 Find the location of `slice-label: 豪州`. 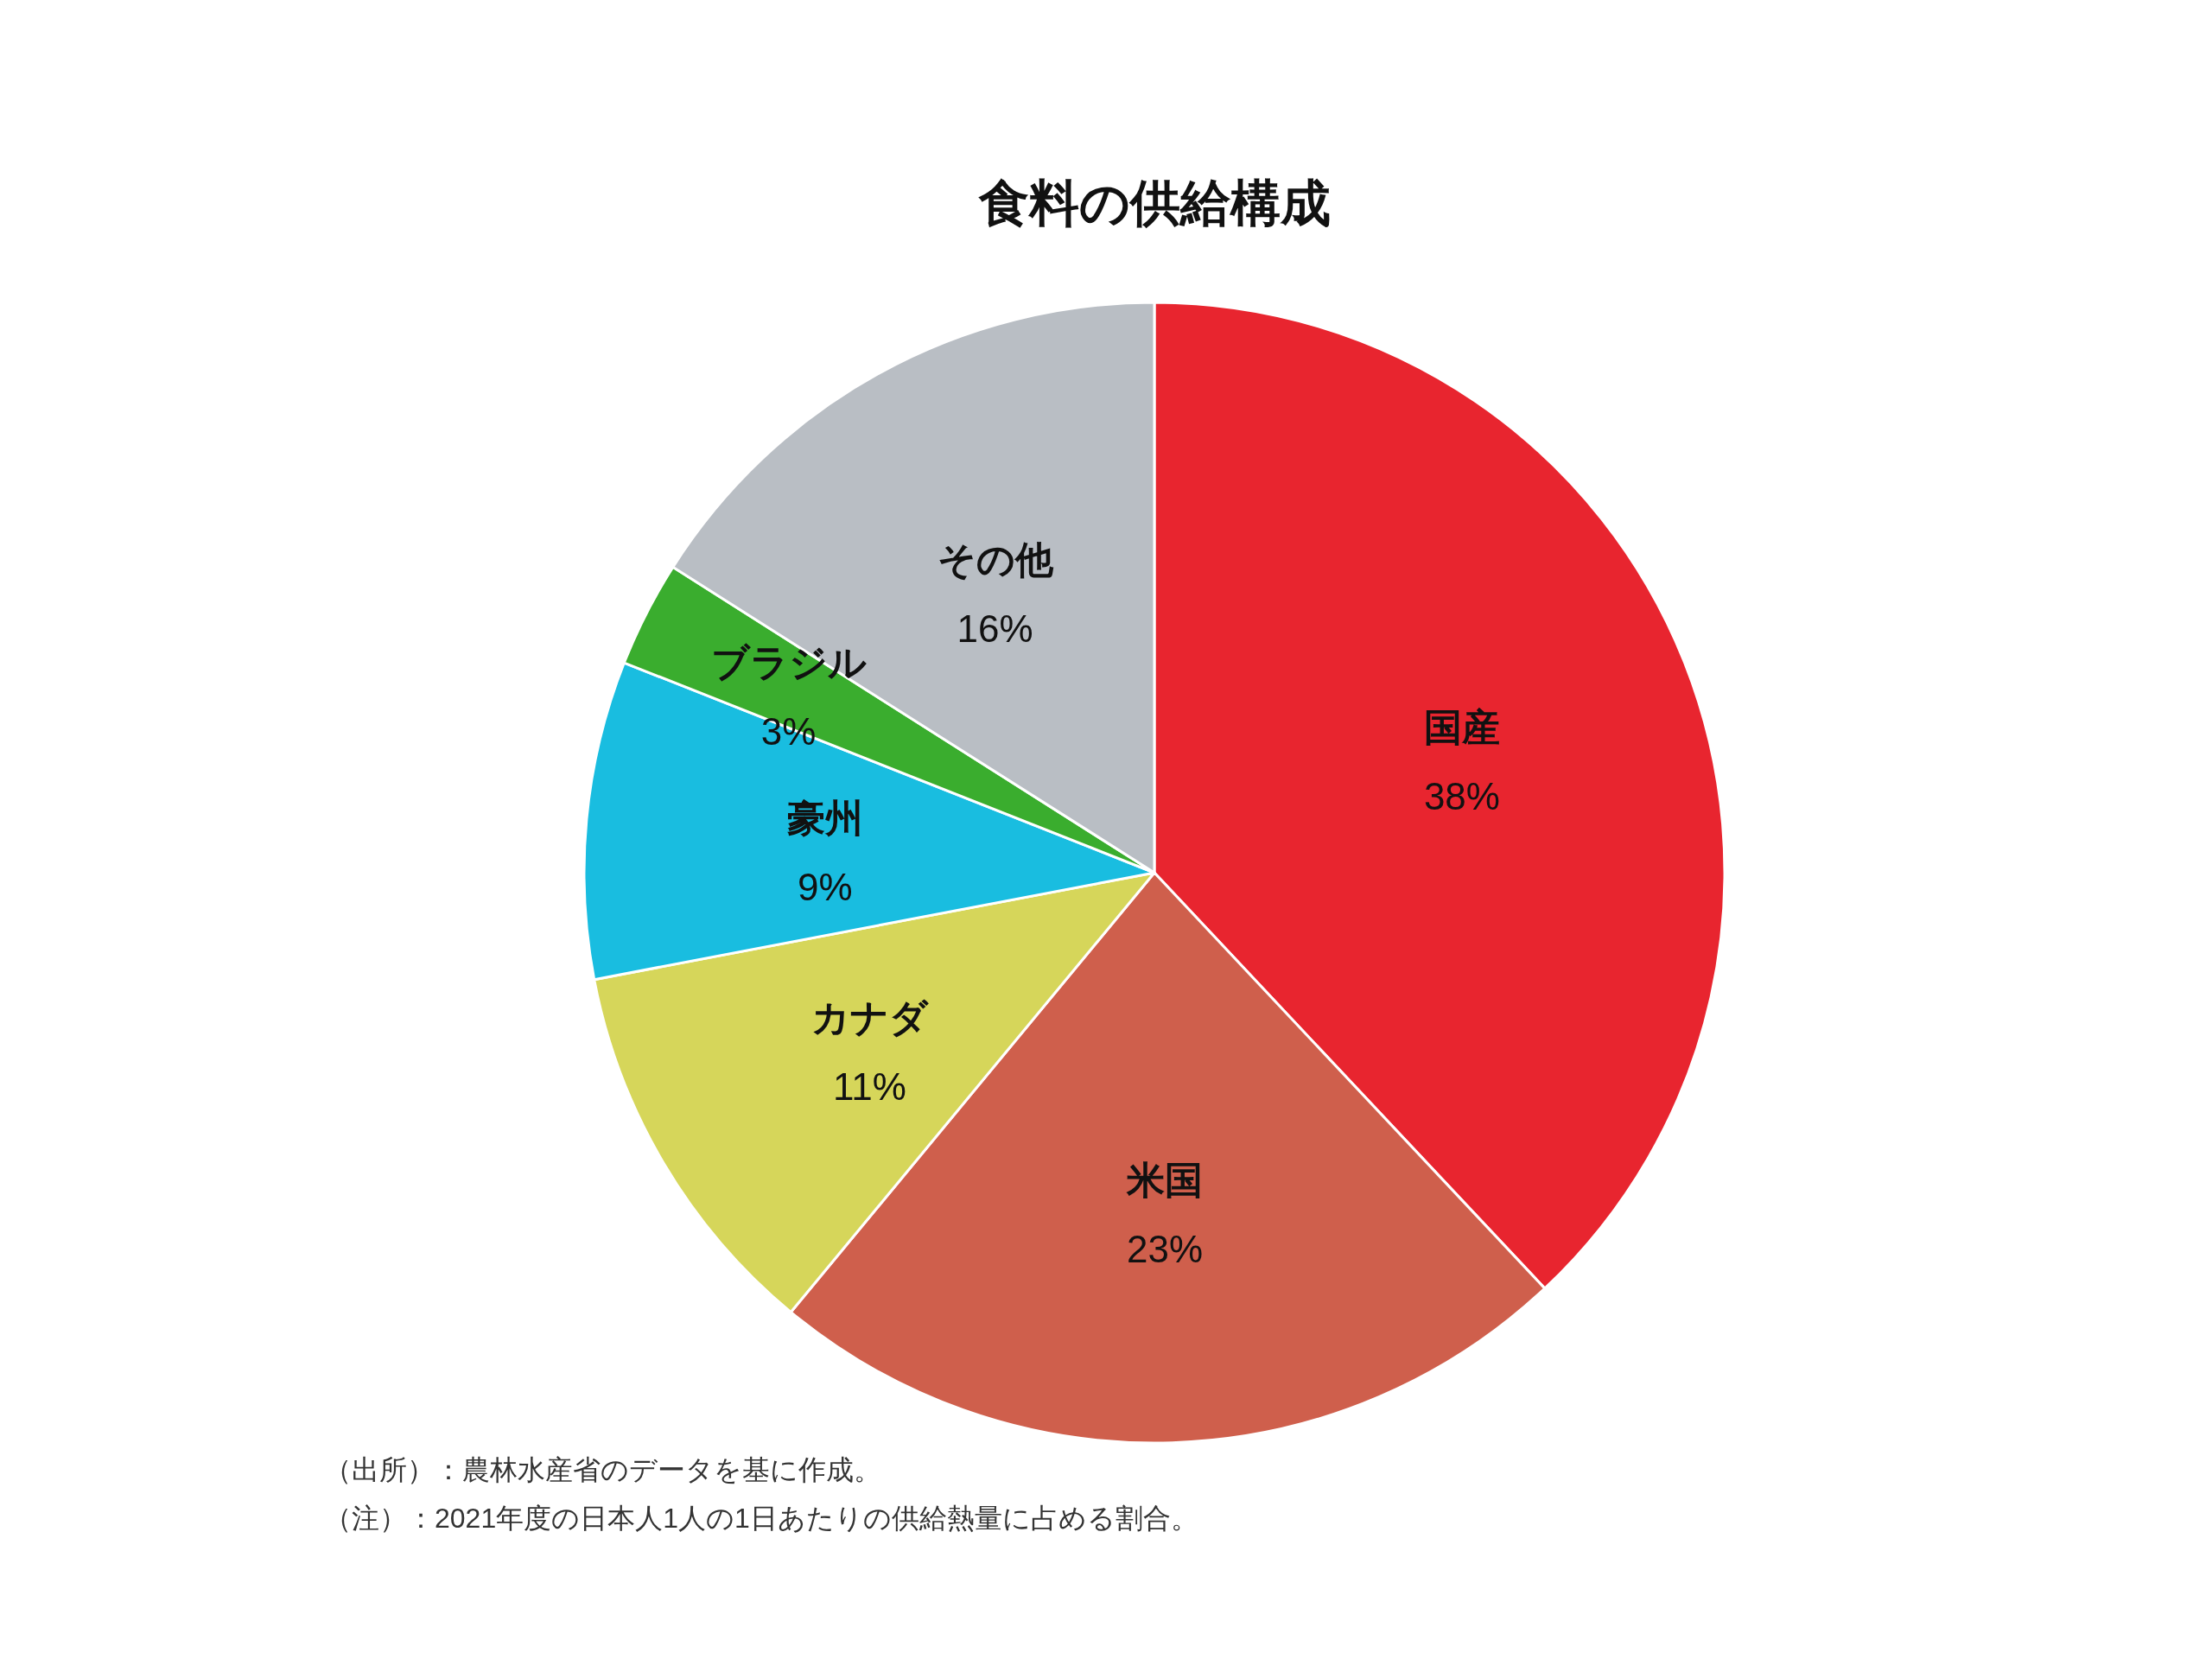

slice-label: 豪州 is located at coordinates (824, 817).